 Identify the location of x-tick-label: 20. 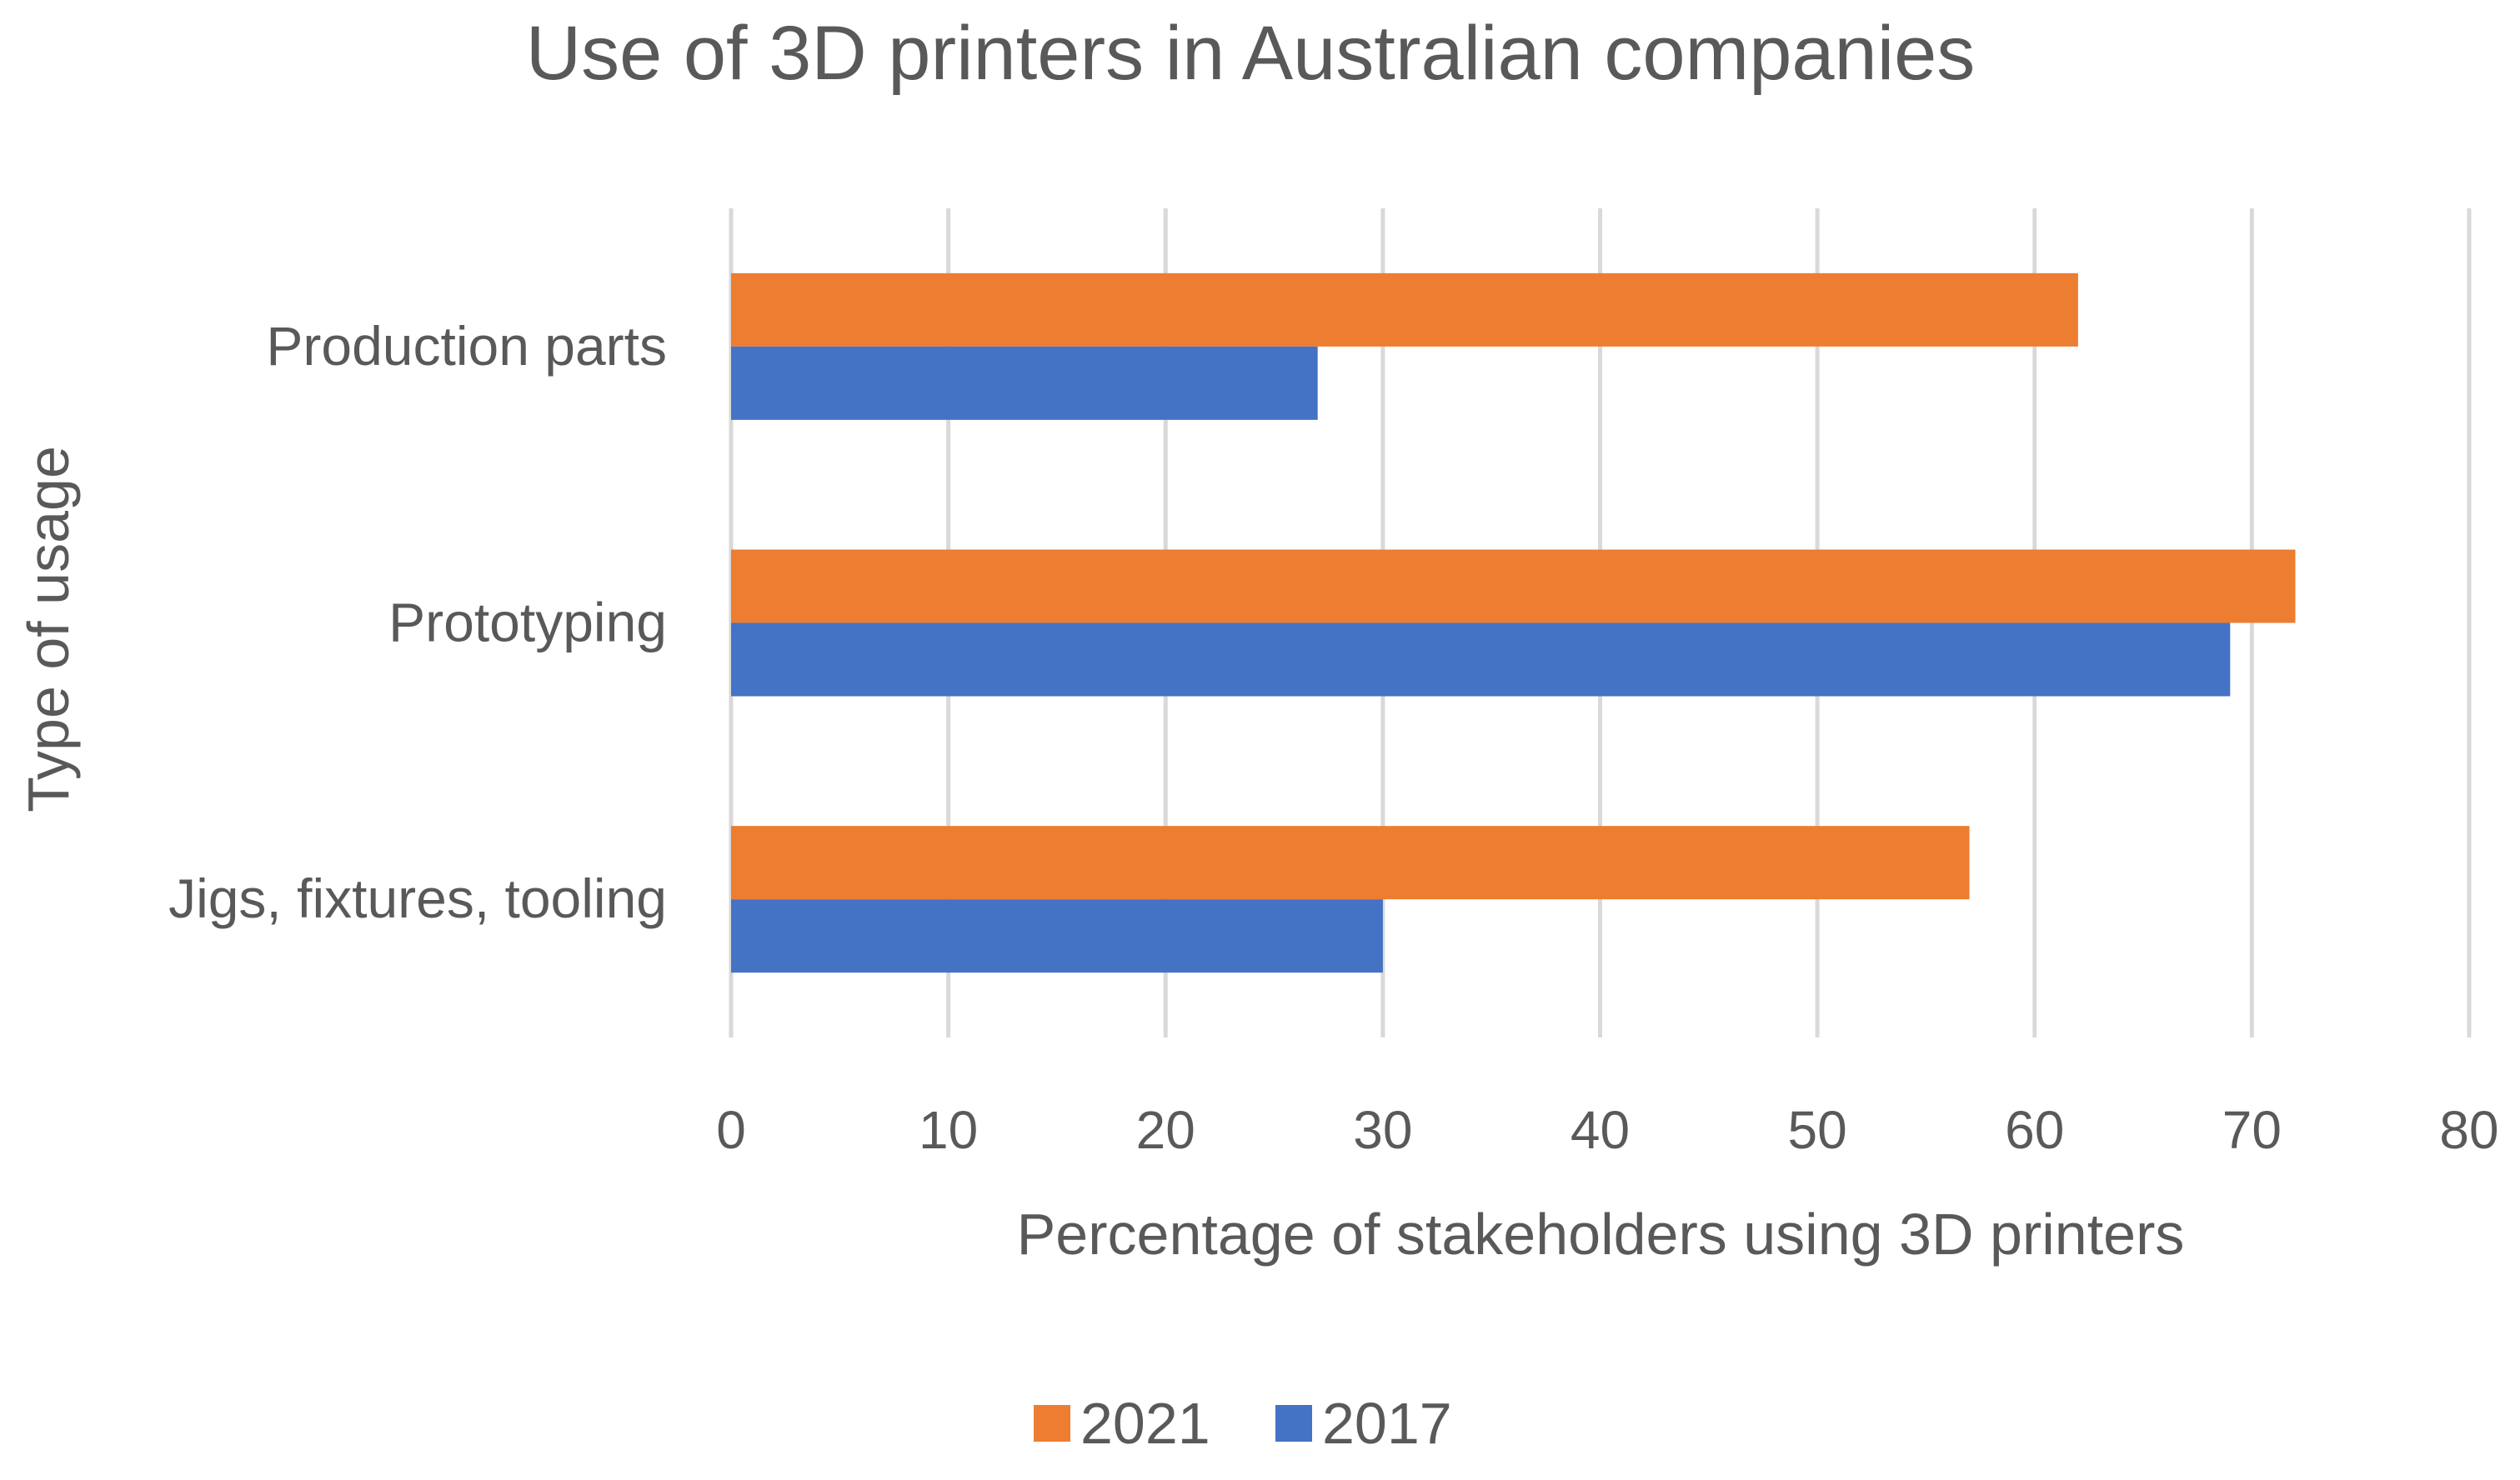
(1165, 1130).